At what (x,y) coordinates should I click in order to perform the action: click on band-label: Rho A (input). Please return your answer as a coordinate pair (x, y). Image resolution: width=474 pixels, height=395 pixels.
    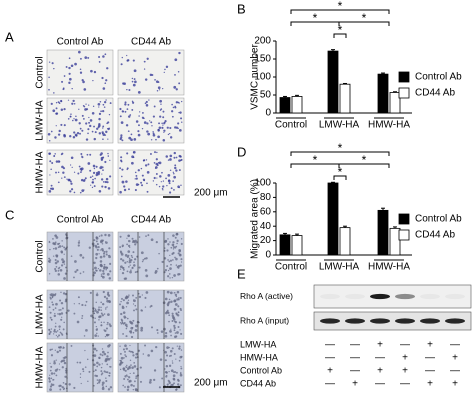
    Looking at the image, I should click on (264, 320).